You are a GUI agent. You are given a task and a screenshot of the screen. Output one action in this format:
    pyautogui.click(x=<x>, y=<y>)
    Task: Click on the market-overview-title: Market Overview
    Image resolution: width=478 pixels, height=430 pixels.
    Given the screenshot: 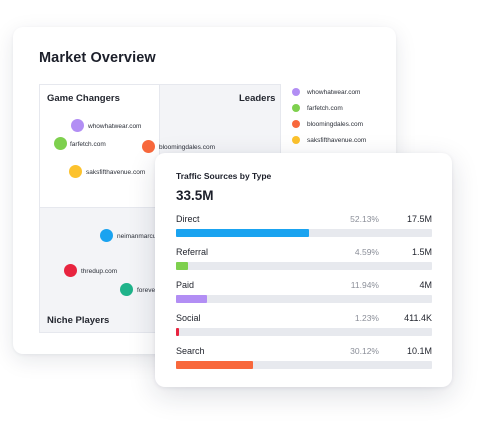 What is the action you would take?
    pyautogui.click(x=97, y=58)
    